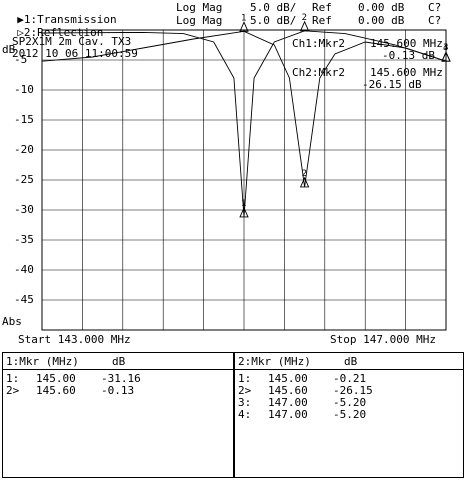  I want to click on ch2-flag: C?, so click(435, 20).